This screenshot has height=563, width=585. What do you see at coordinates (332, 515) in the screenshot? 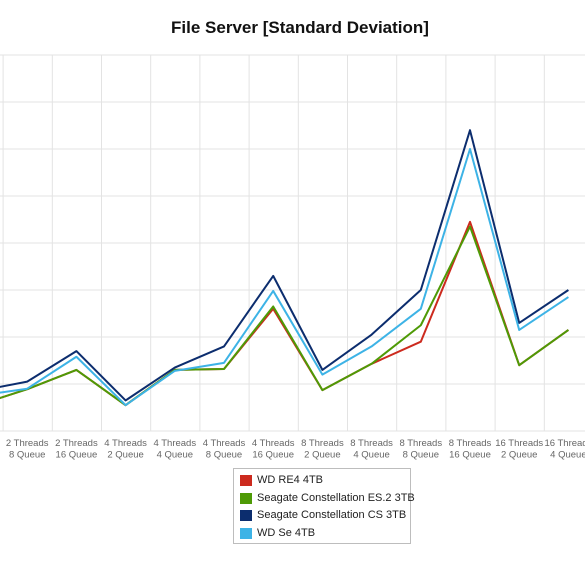
I see `legend-label: Seagate Constellation CS 3TB` at bounding box center [332, 515].